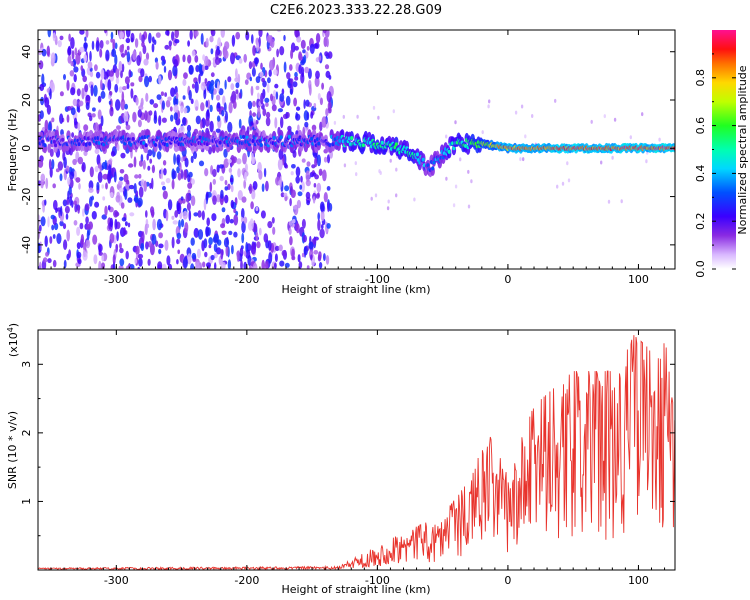 The image size is (750, 600). I want to click on spectrogram-xtick-label: -300, so click(116, 279).